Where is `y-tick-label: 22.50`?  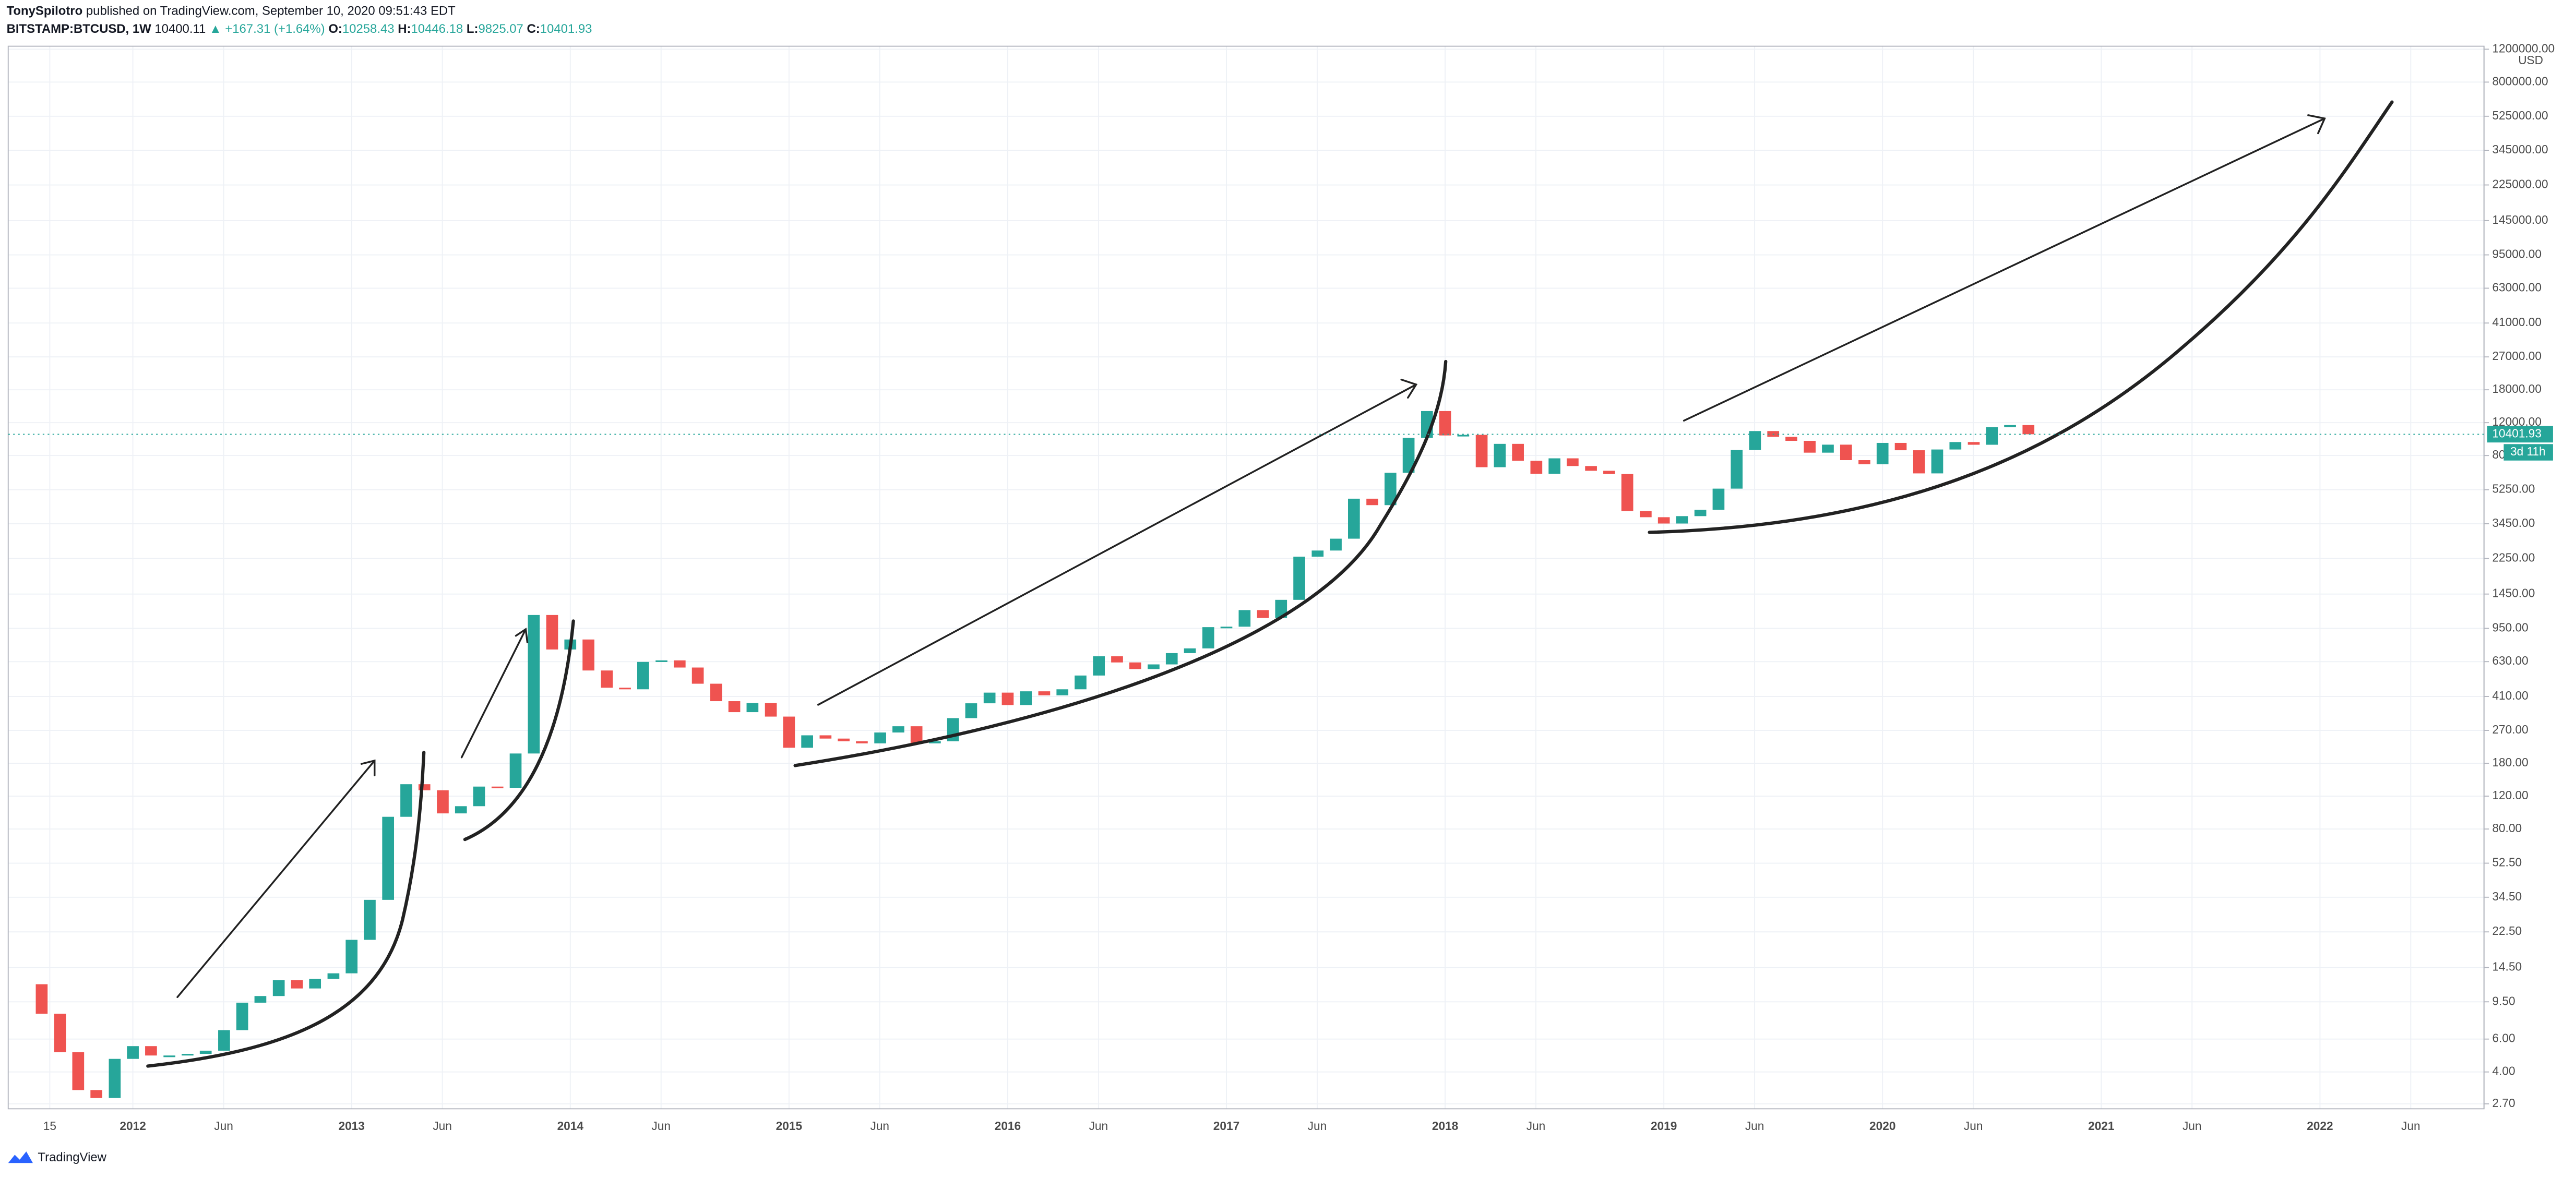 y-tick-label: 22.50 is located at coordinates (2507, 930).